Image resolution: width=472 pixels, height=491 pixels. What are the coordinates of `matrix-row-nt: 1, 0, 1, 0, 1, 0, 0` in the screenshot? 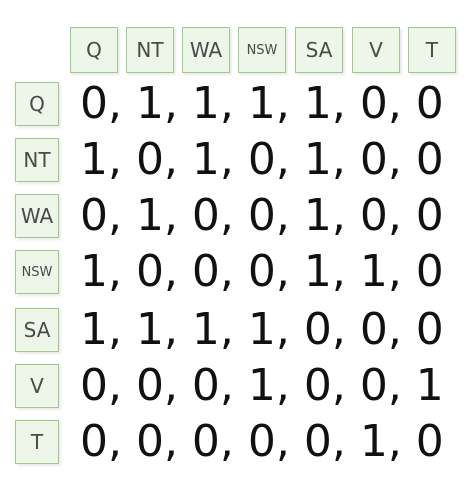 It's located at (262, 159).